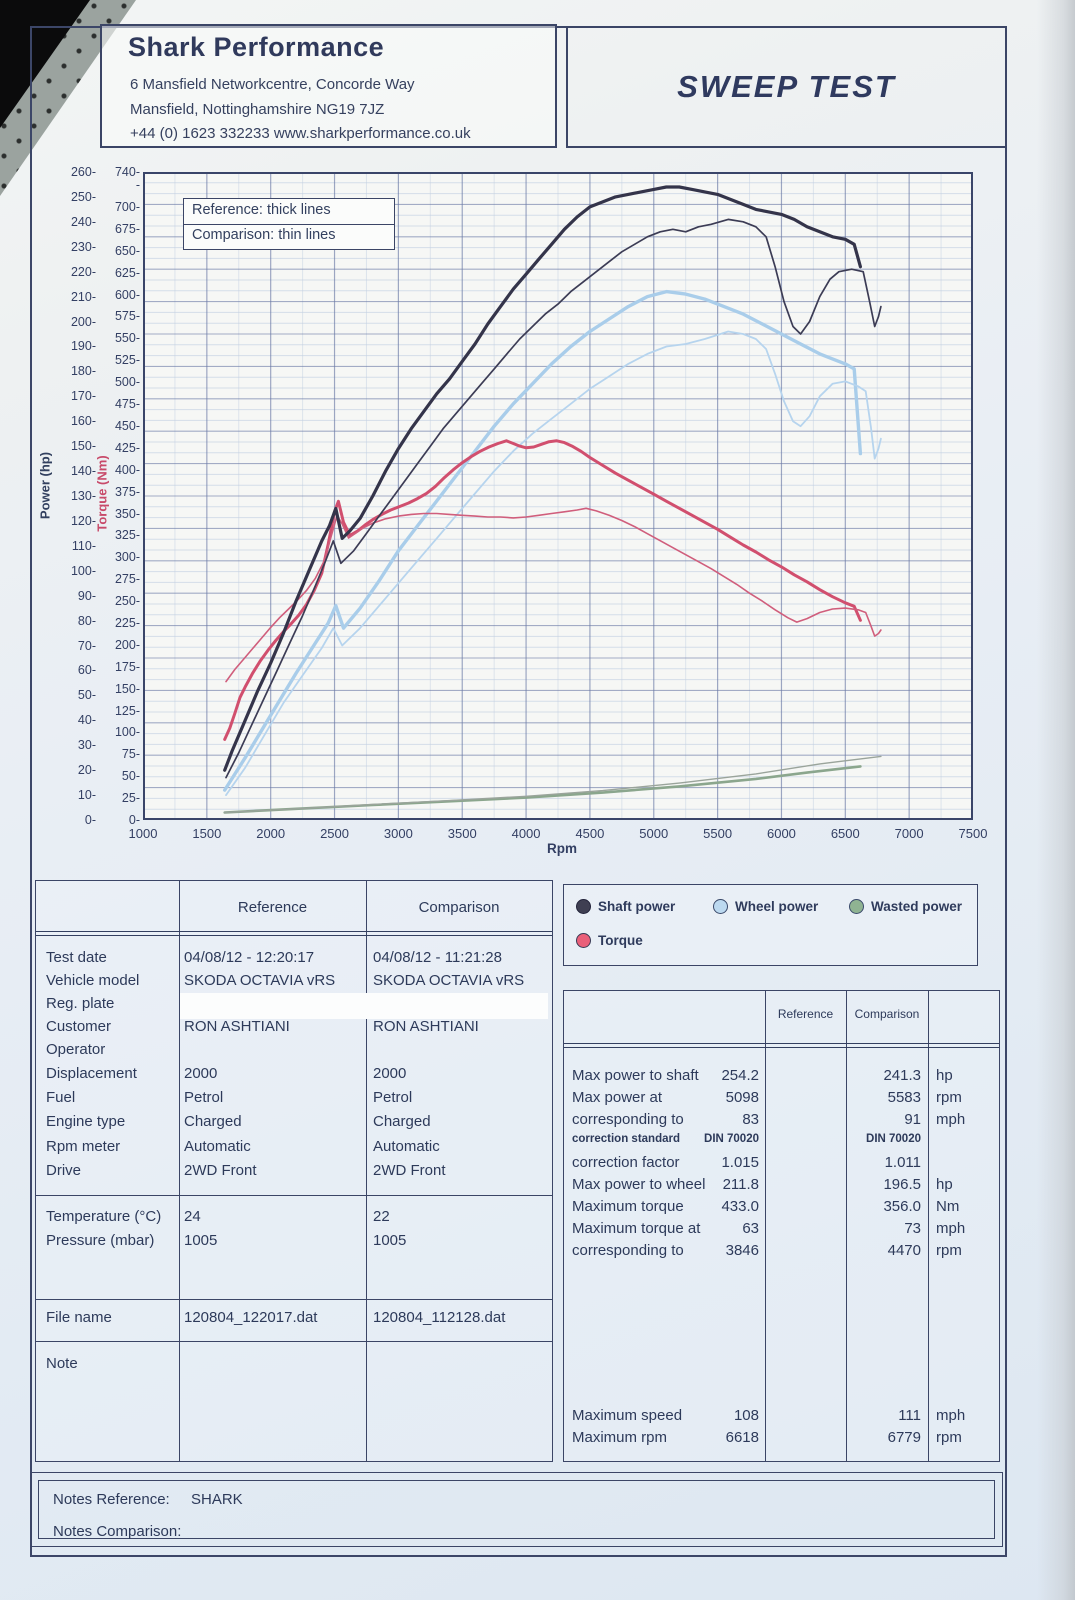 This screenshot has height=1600, width=1075. What do you see at coordinates (517, 1509) in the screenshot?
I see `notes-box: Notes Reference: SHARK Notes Comparison:` at bounding box center [517, 1509].